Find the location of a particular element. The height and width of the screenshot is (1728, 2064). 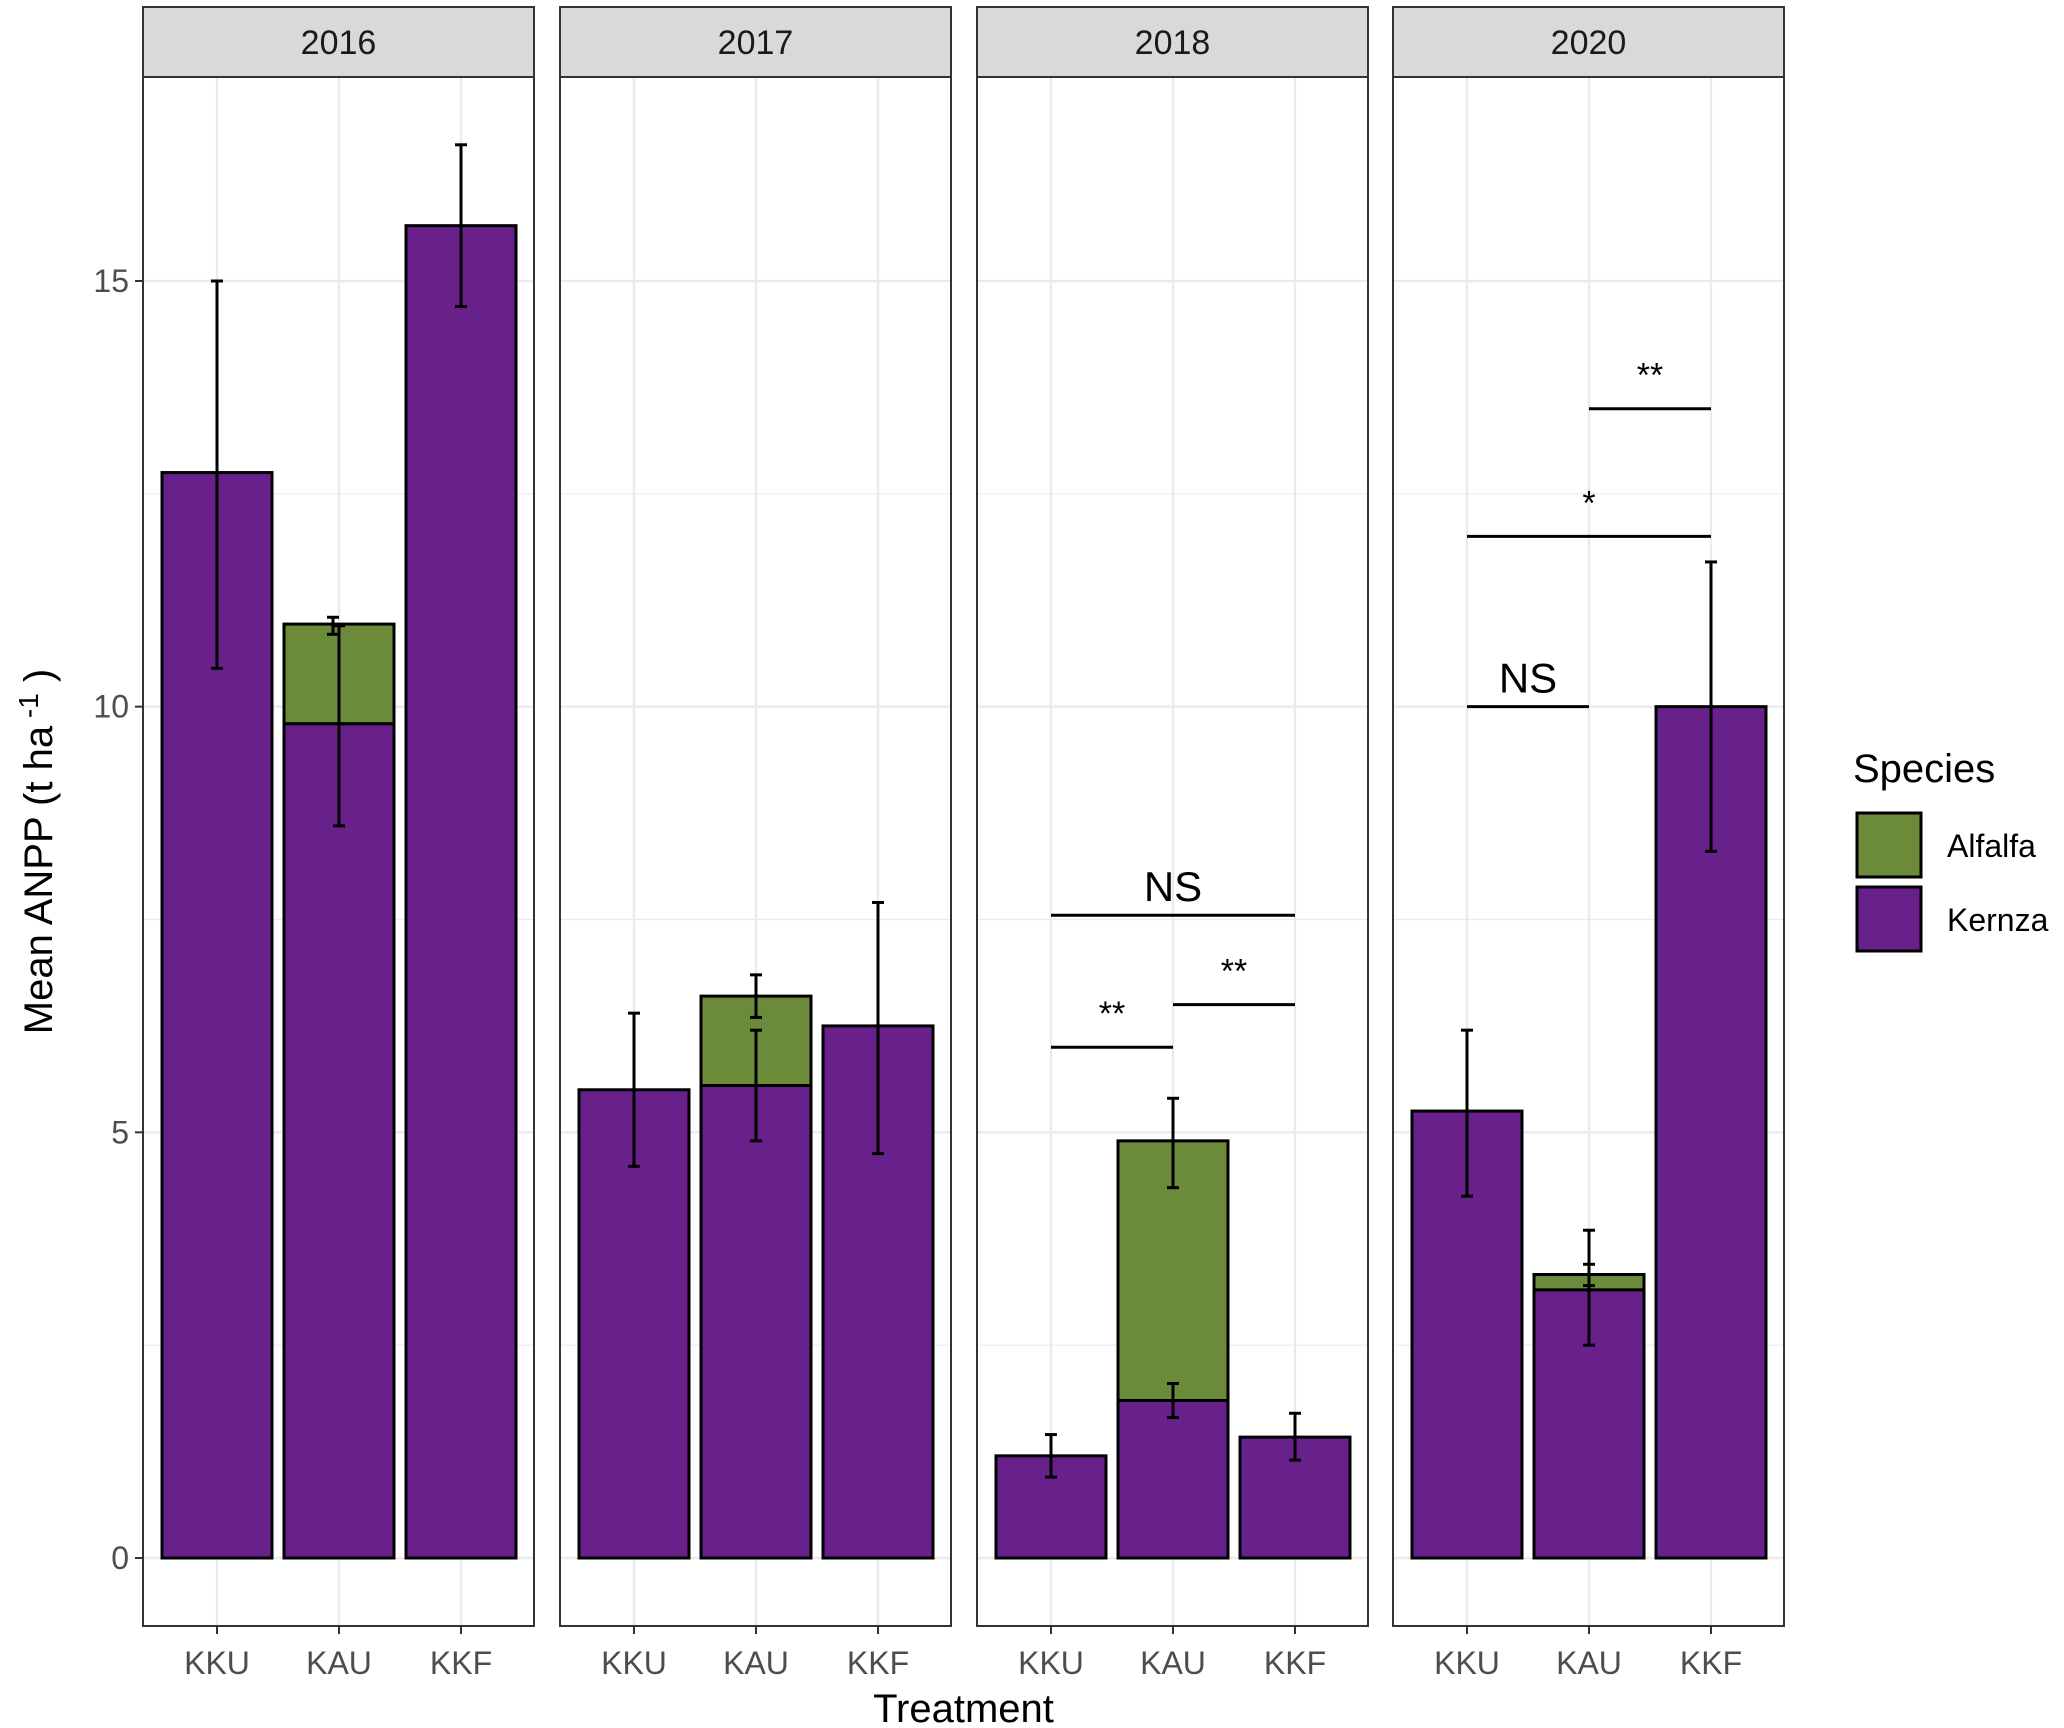

y-tick-label: 5 is located at coordinates (120, 1132).